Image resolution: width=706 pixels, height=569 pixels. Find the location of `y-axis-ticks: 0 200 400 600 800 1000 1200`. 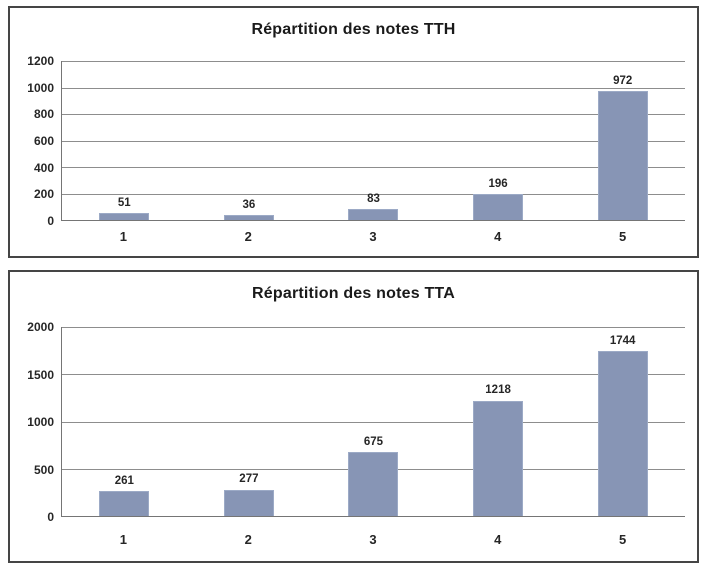

y-axis-ticks: 0 200 400 600 800 1000 1200 is located at coordinates (33, 141).